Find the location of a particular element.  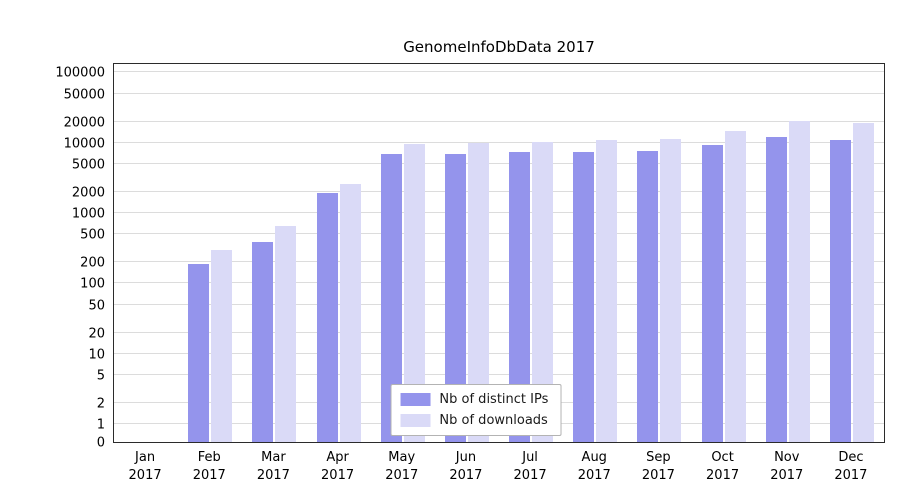

legend-item: Nb of downloads is located at coordinates (474, 420).